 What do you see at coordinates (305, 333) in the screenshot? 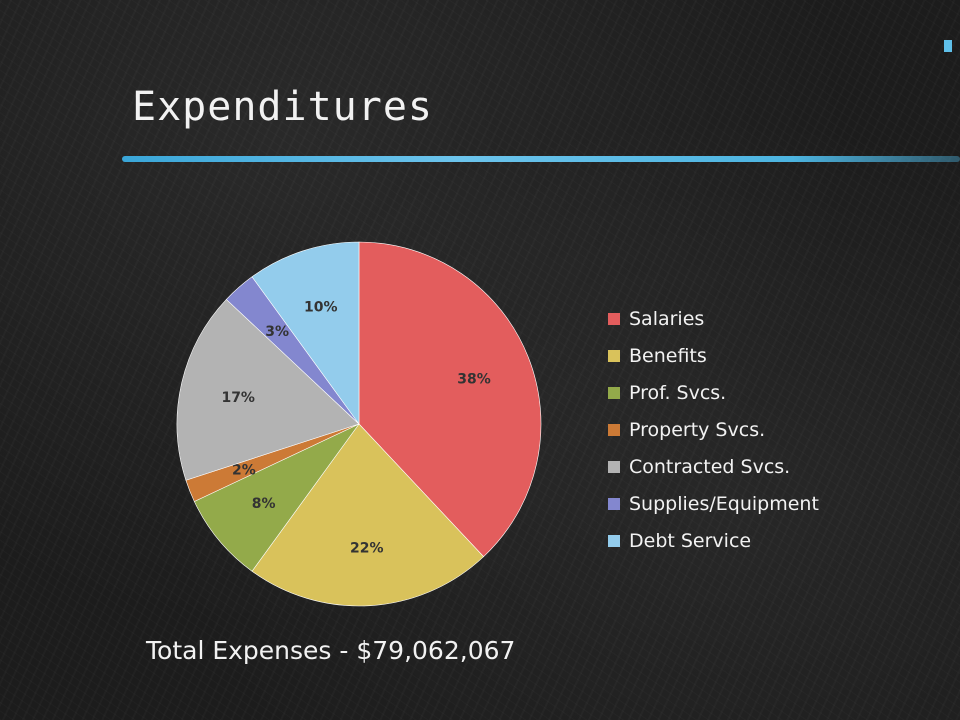
I see `pie-slice-debt-service` at bounding box center [305, 333].